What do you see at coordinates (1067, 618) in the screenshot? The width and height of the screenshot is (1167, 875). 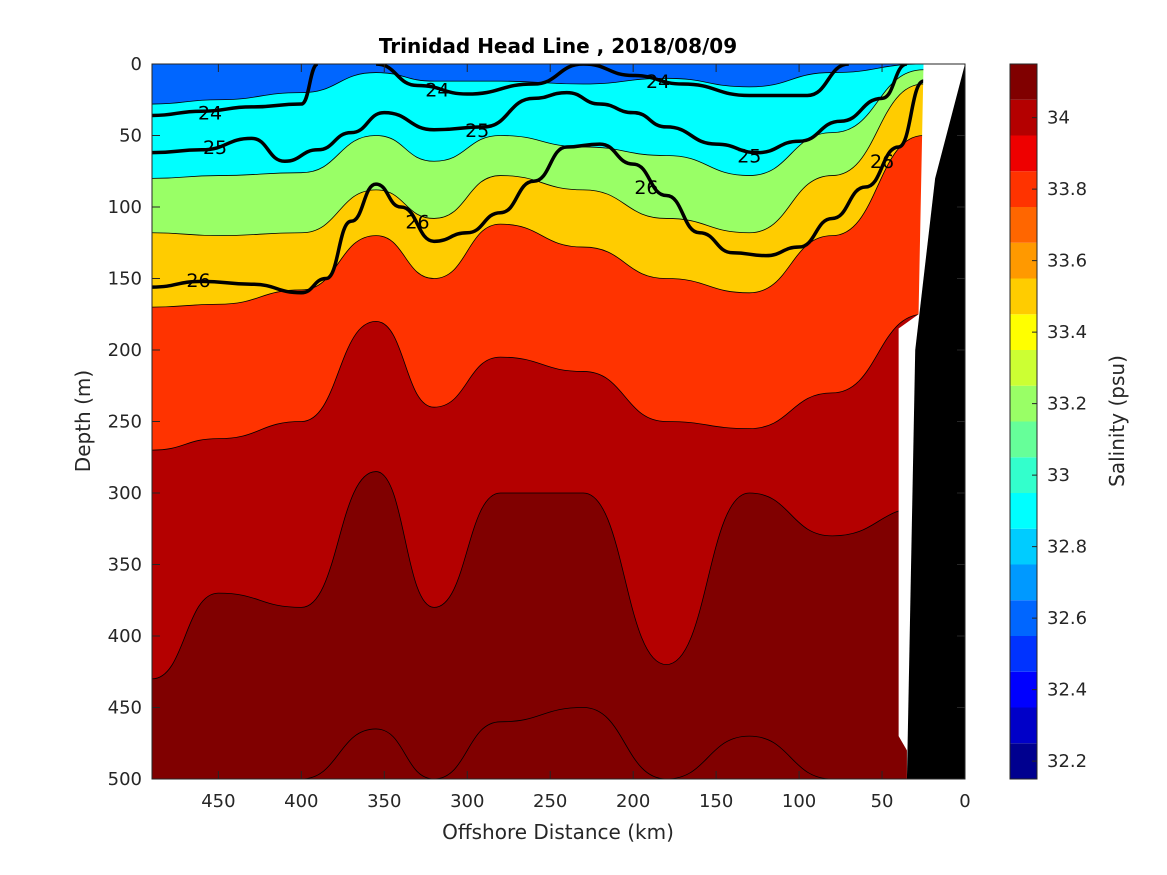 I see `colorbar-tick-label: 32.6` at bounding box center [1067, 618].